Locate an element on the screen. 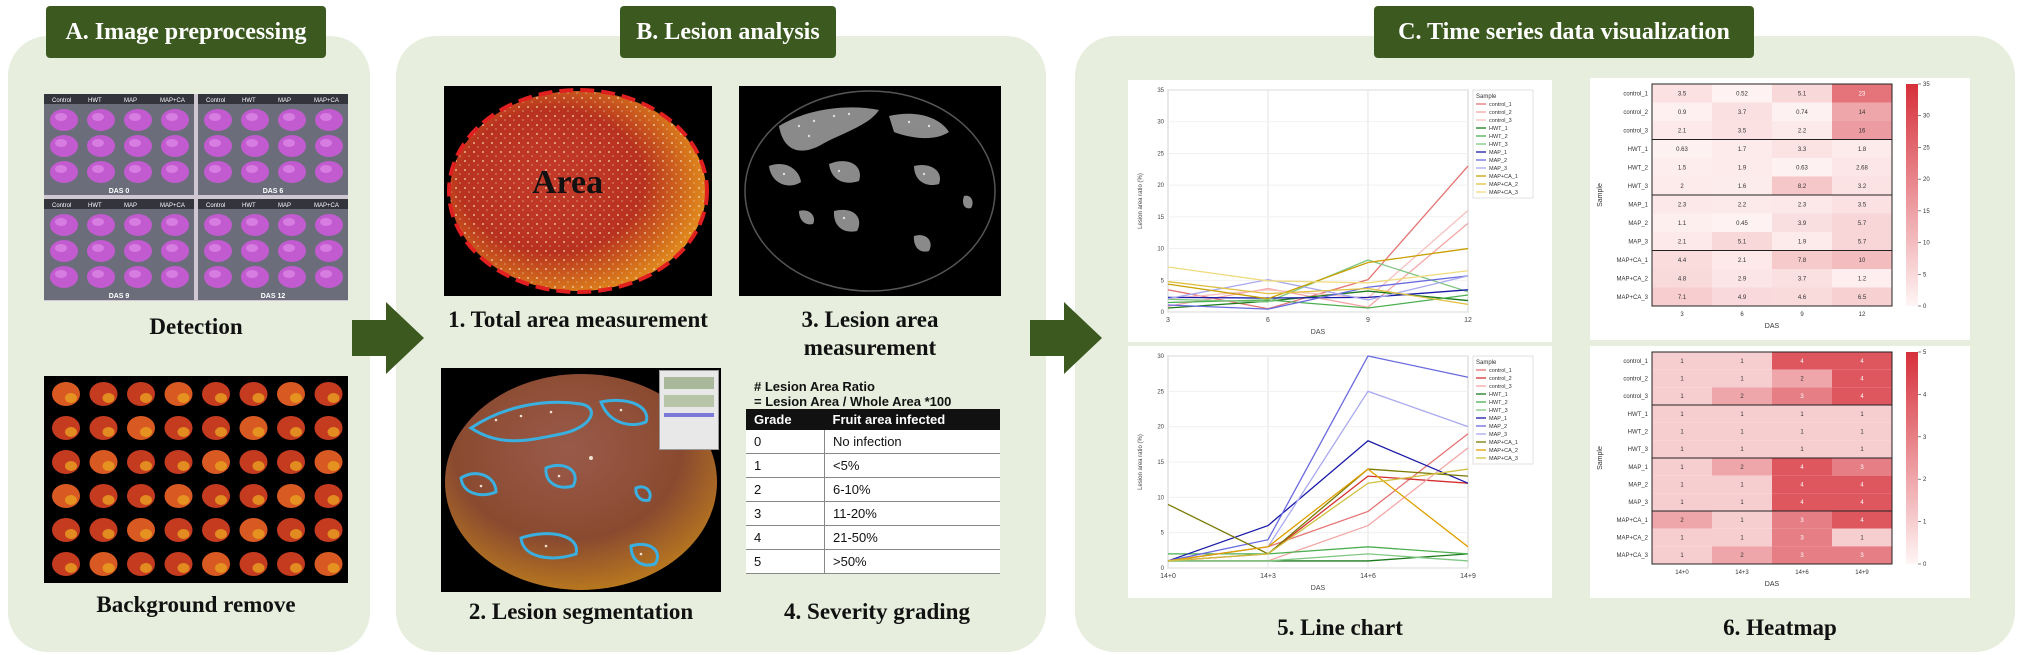 The width and height of the screenshot is (2022, 655). grade-cell: 1 is located at coordinates (785, 465).